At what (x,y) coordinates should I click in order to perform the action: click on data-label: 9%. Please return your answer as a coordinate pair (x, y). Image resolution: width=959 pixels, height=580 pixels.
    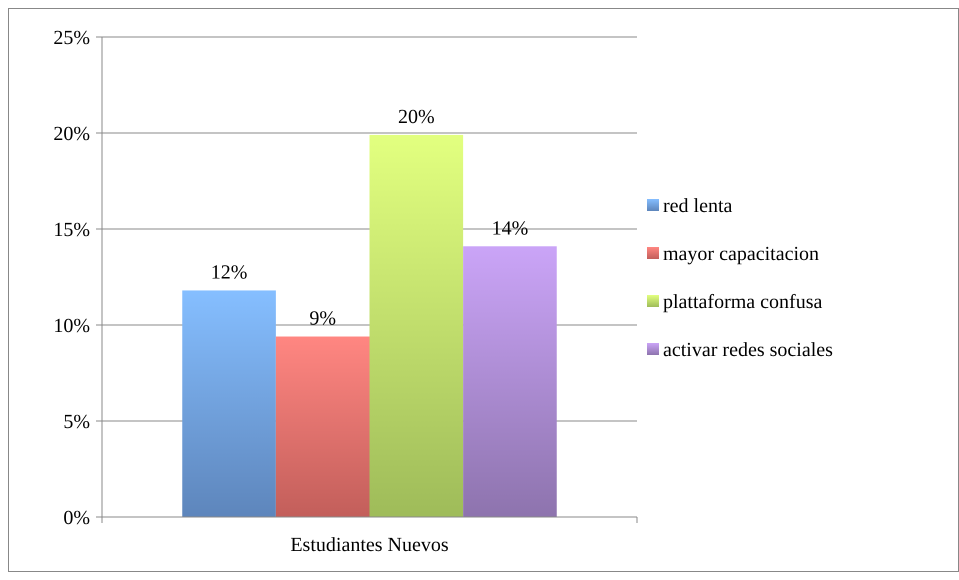
    Looking at the image, I should click on (322, 319).